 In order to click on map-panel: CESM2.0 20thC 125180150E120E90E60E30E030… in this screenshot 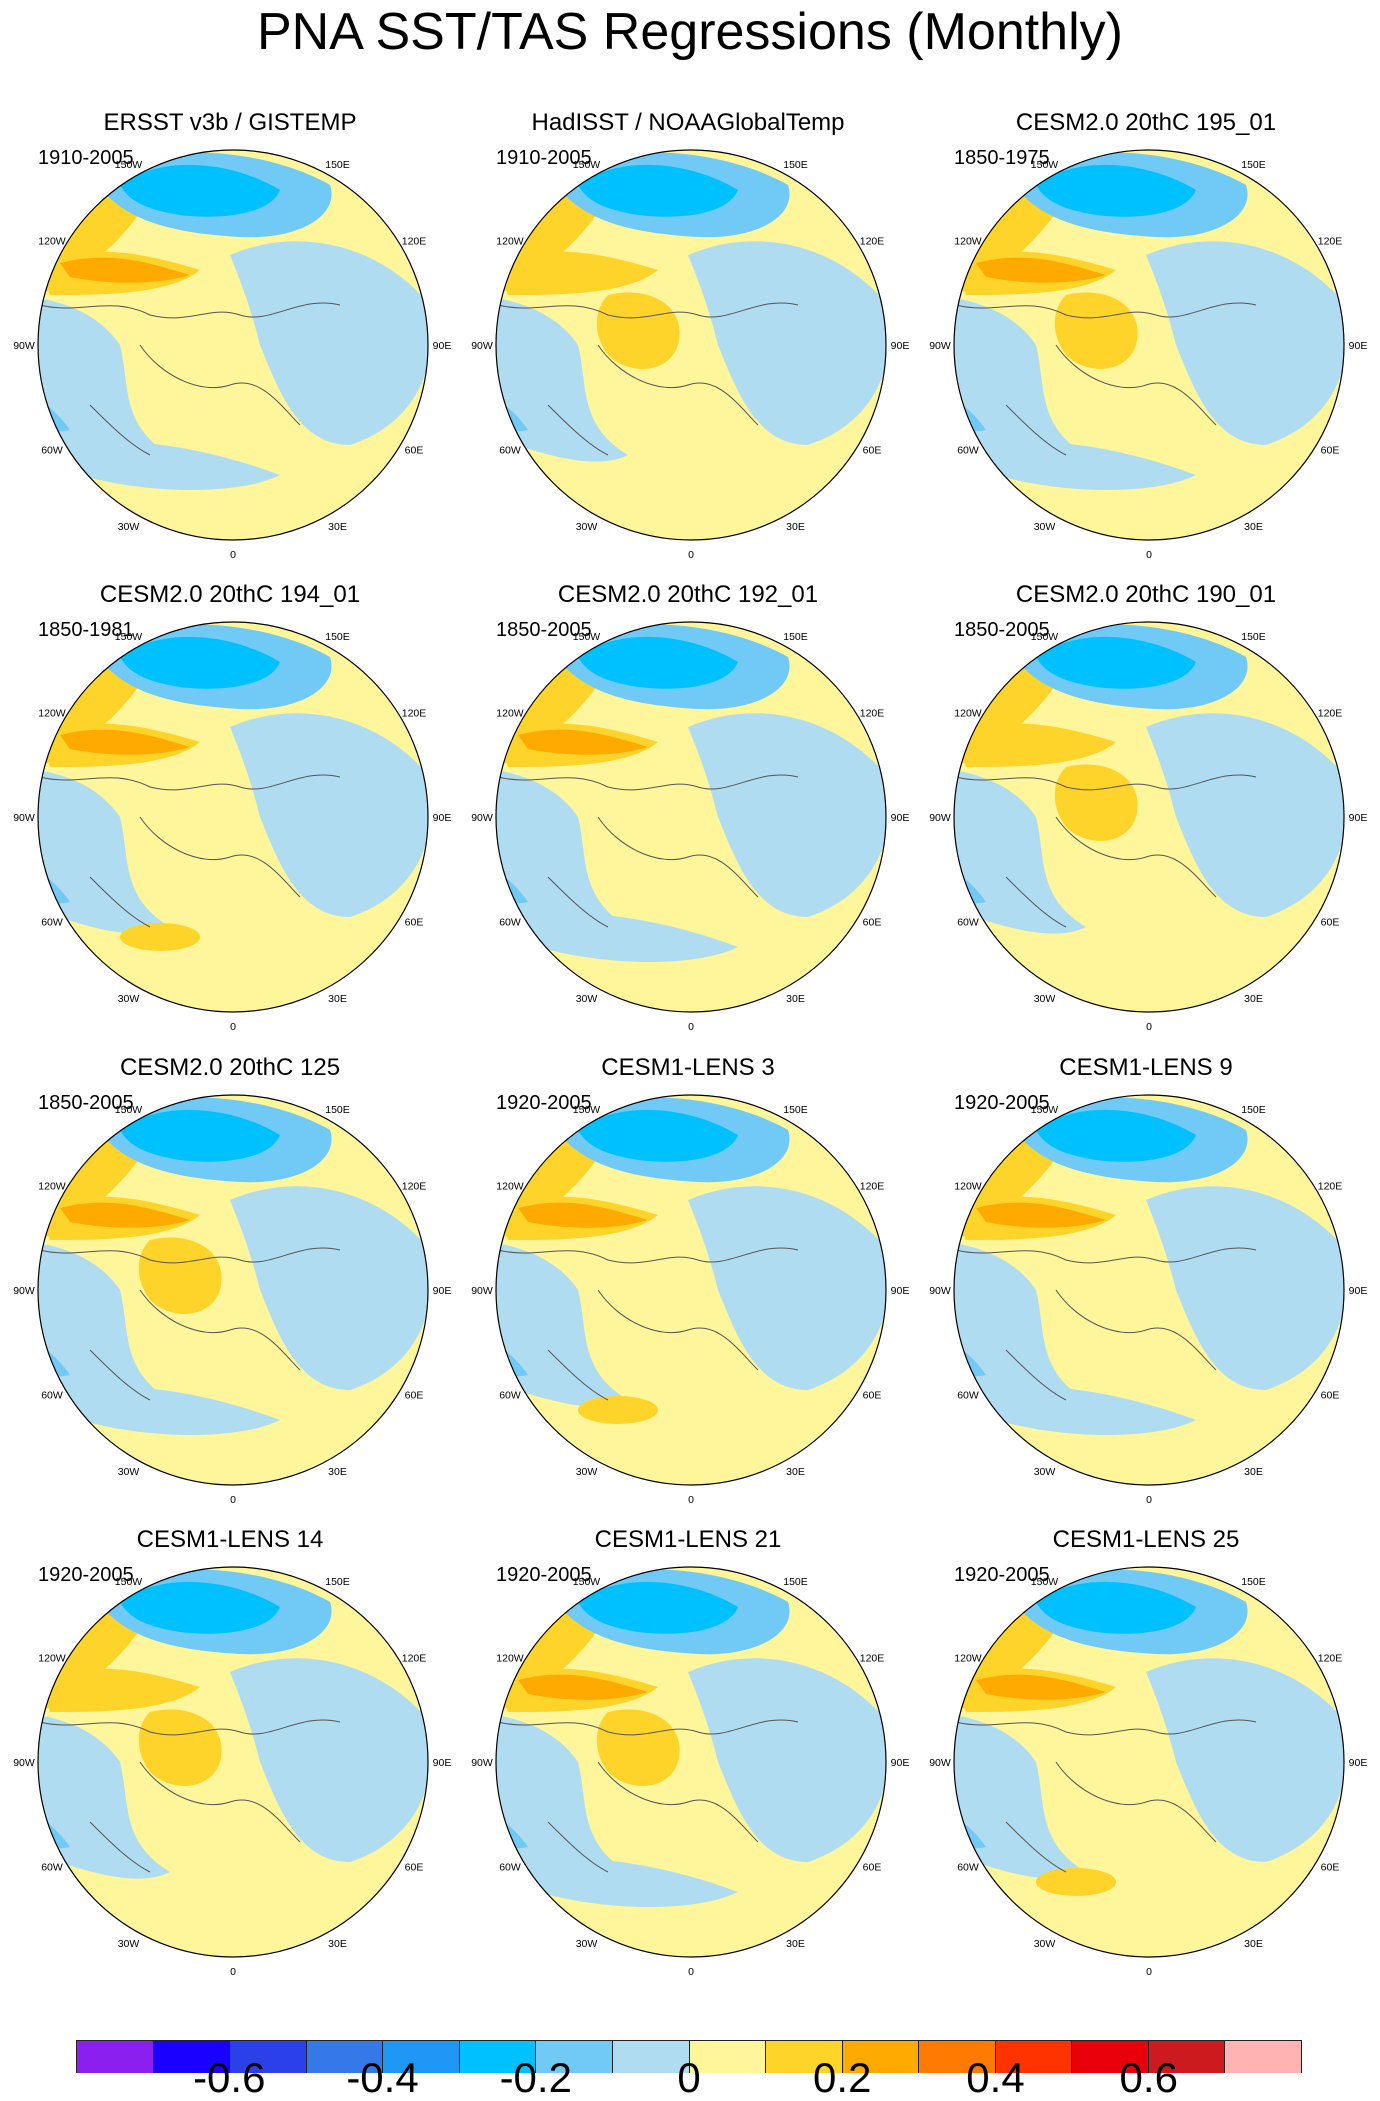, I will do `click(230, 1277)`.